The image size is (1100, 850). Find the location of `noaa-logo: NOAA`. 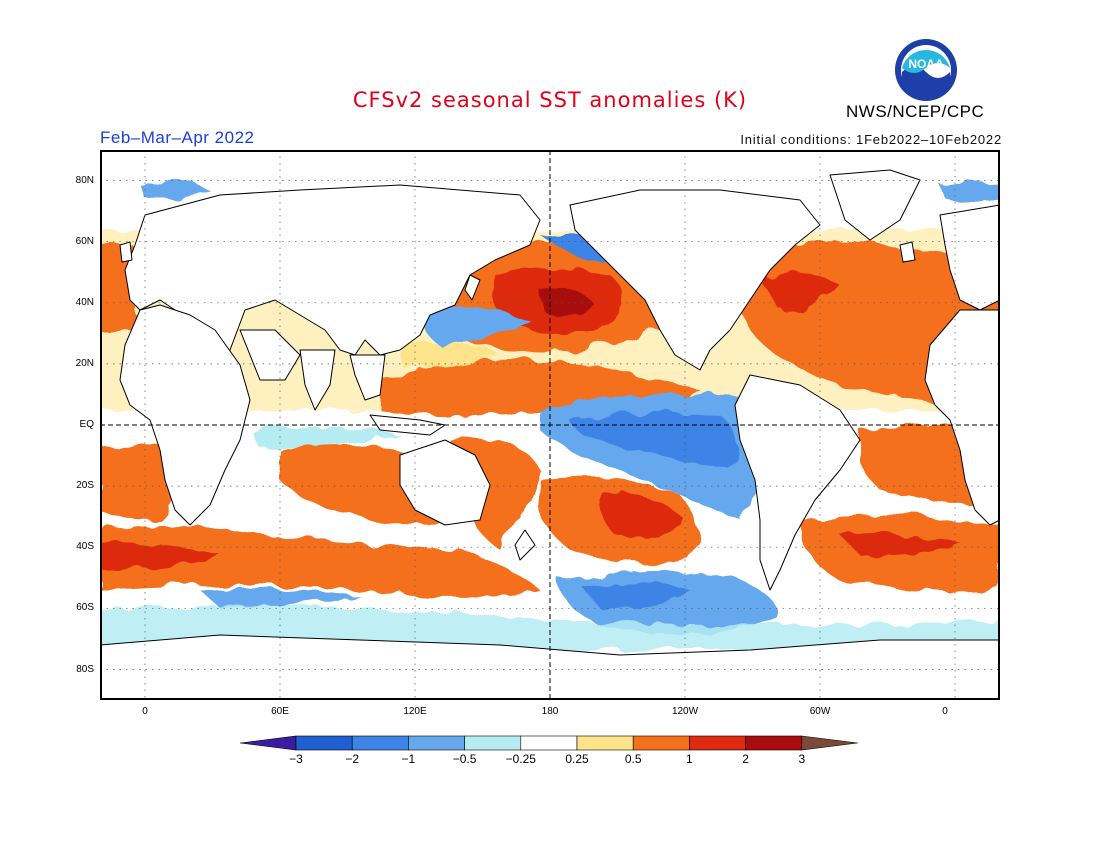

noaa-logo: NOAA is located at coordinates (926, 70).